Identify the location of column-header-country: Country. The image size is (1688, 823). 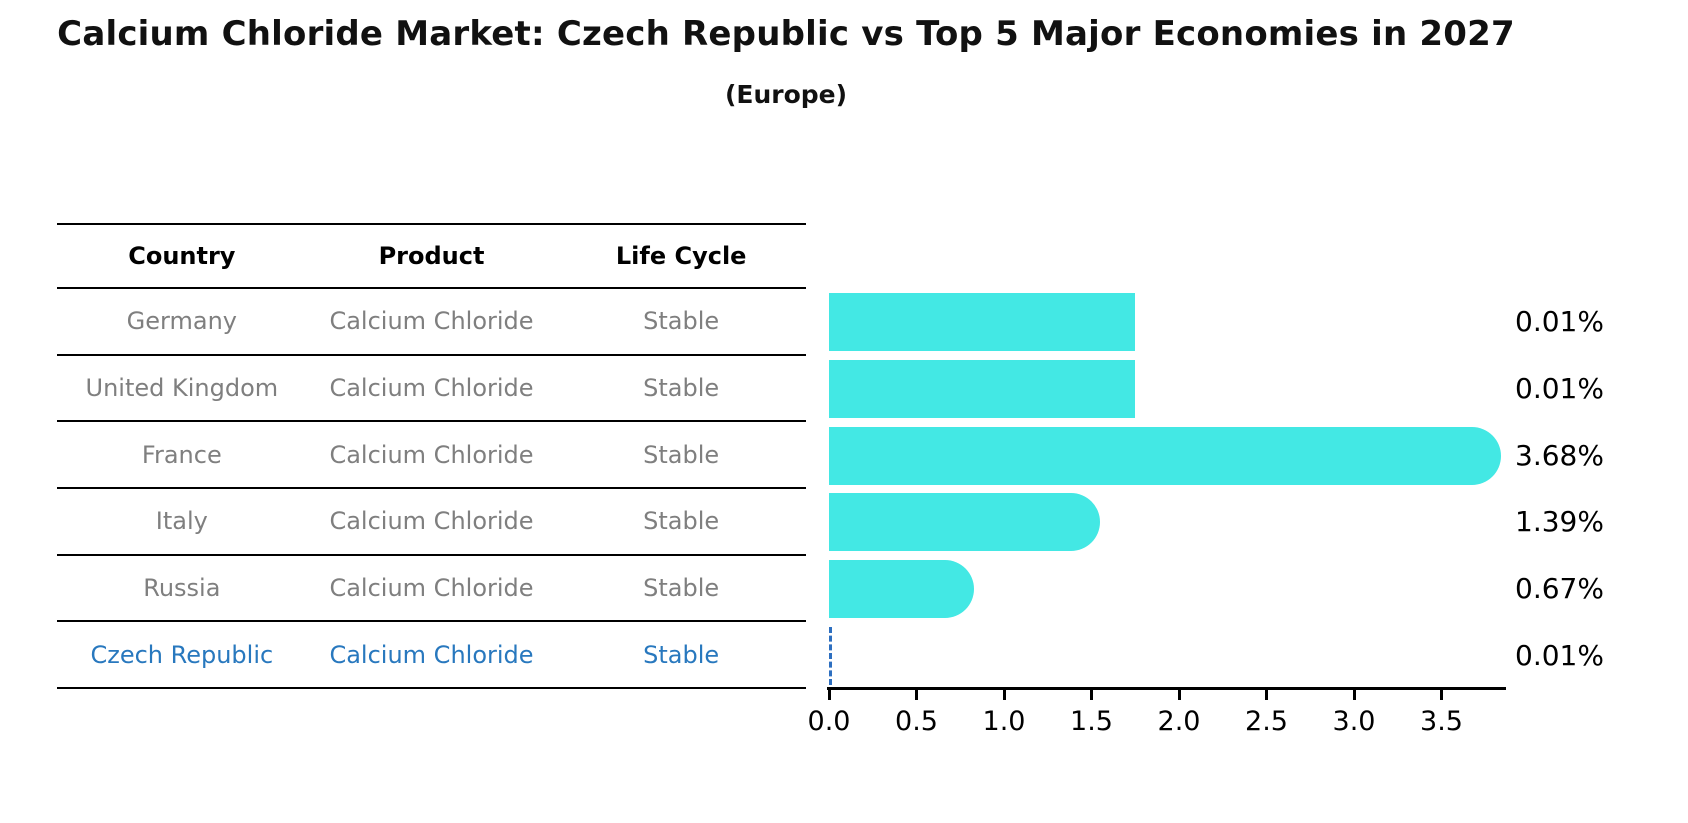
(182, 256).